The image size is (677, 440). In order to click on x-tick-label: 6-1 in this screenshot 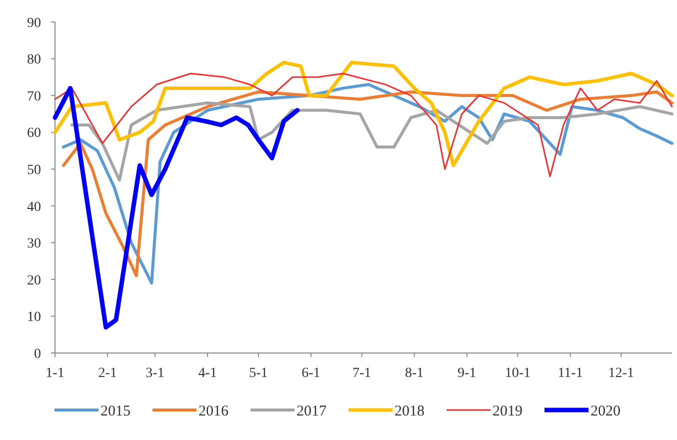, I will do `click(311, 373)`.